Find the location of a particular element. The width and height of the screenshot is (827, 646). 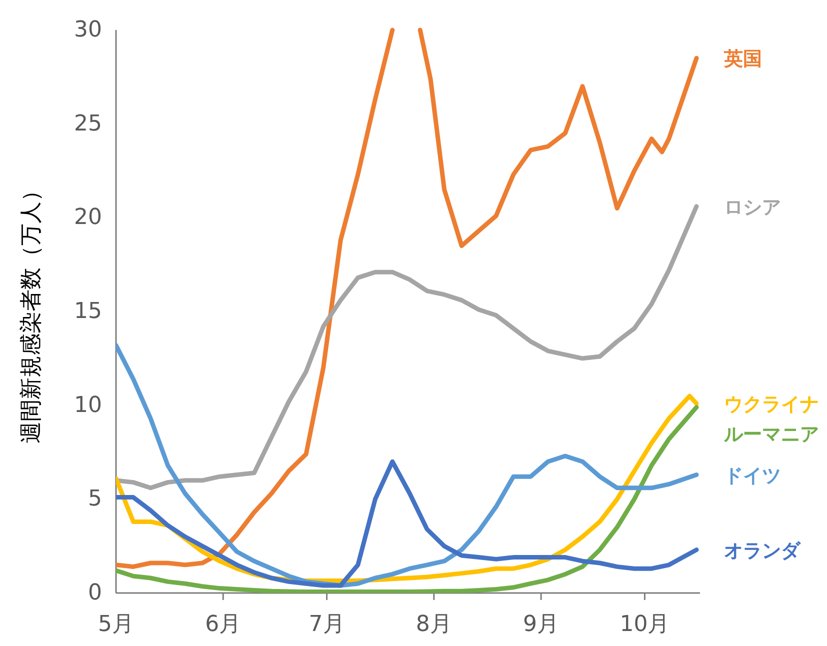

y-tick-label: 25 is located at coordinates (88, 123).